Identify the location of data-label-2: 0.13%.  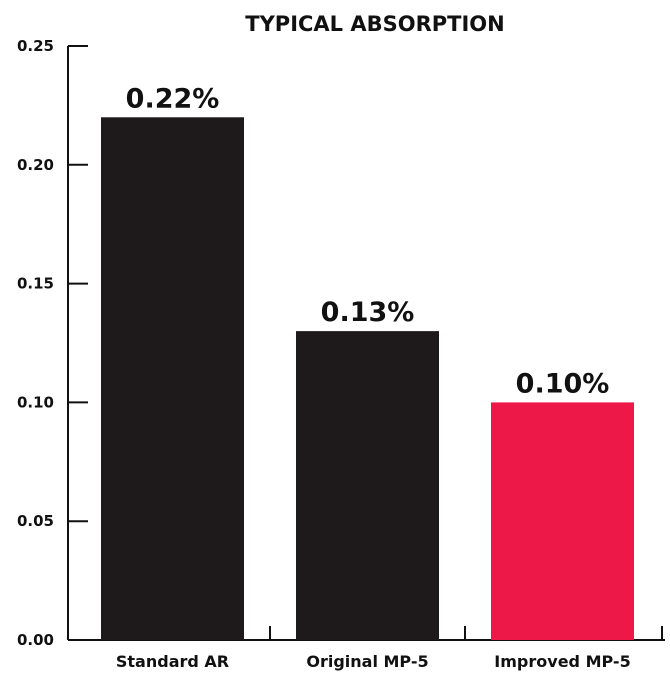
(368, 312).